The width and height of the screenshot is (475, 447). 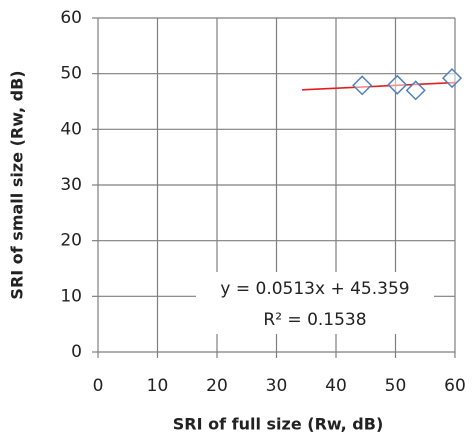 What do you see at coordinates (315, 303) in the screenshot?
I see `annotation-box` at bounding box center [315, 303].